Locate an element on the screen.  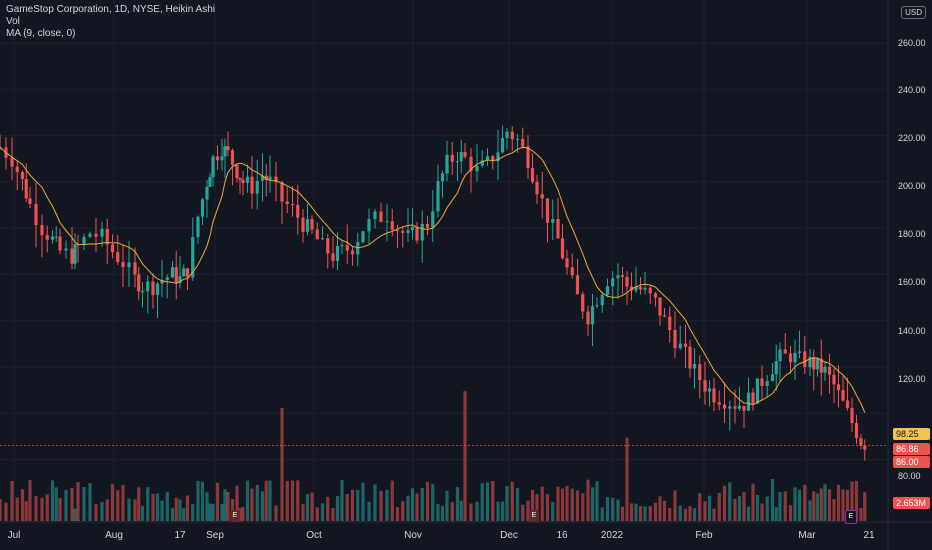
currency-badge: USD is located at coordinates (913, 12).